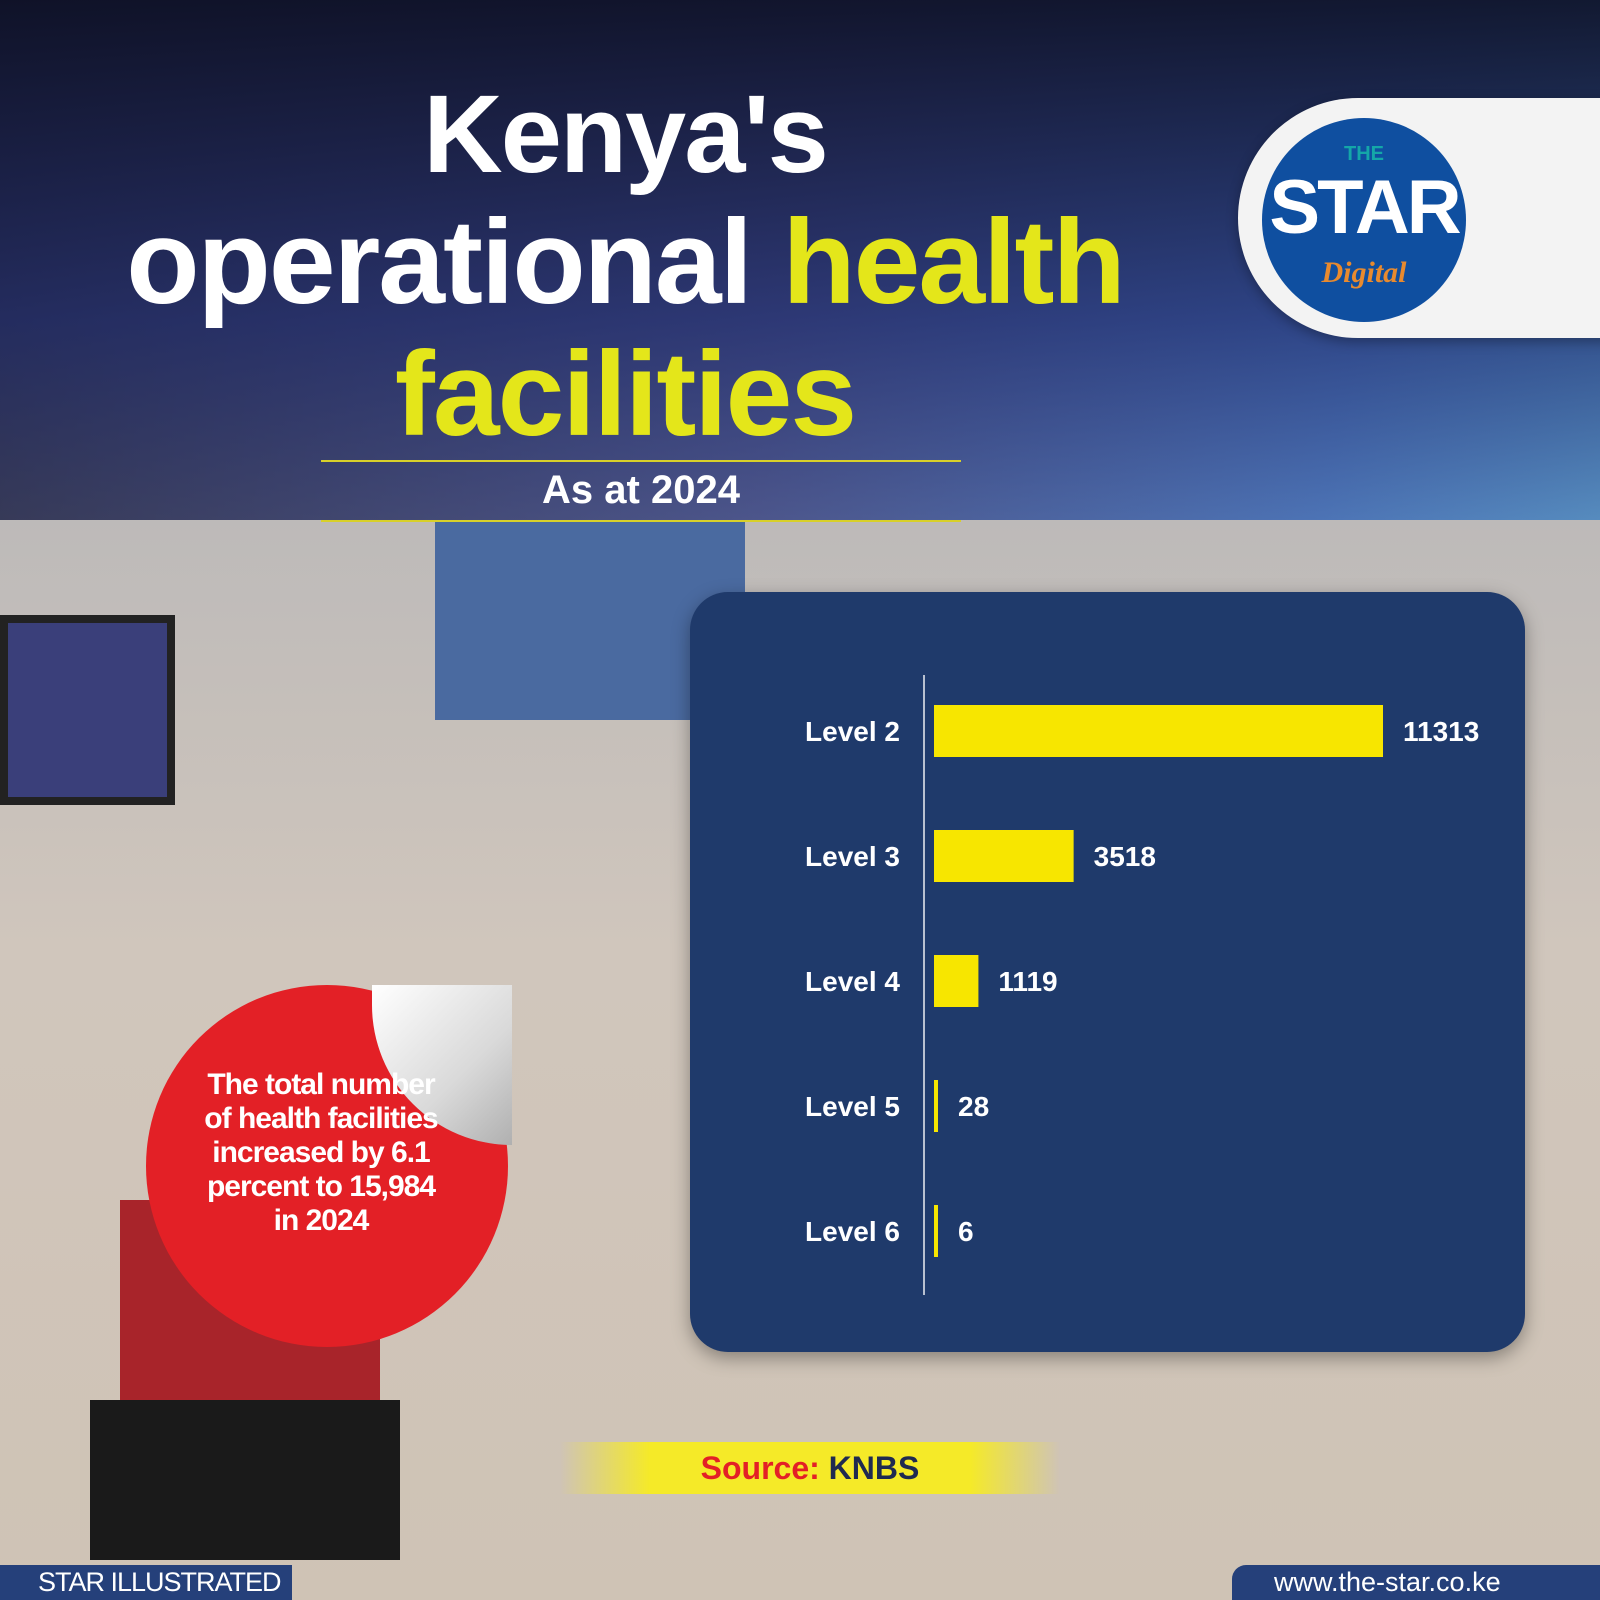 Image resolution: width=1600 pixels, height=1600 pixels. Describe the element at coordinates (439, 262) in the screenshot. I see `title-white: operational` at that location.